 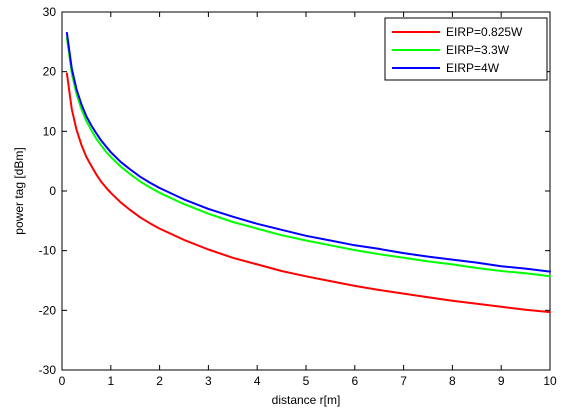 What do you see at coordinates (484, 32) in the screenshot?
I see `legend-label-1: EIRP=0.825W` at bounding box center [484, 32].